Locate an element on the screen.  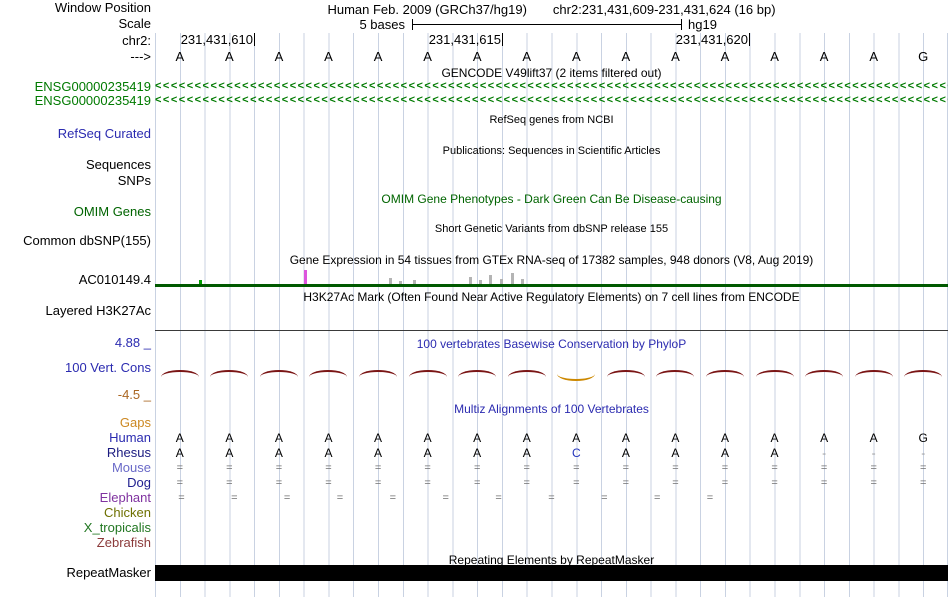
gencode-gene-label-2: ENSG00000235419 is located at coordinates (92, 100).